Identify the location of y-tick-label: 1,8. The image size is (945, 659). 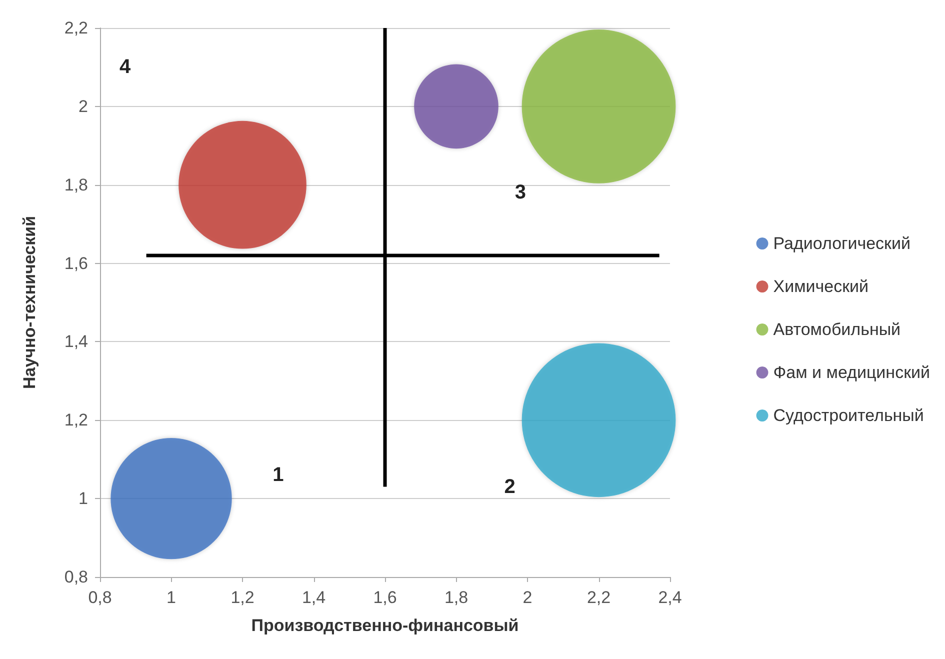
(76, 184).